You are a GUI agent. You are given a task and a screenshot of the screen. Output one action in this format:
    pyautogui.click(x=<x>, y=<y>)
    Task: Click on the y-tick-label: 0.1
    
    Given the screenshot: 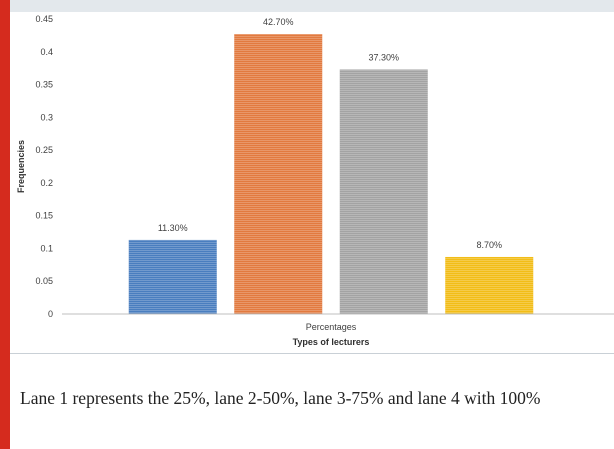 What is the action you would take?
    pyautogui.click(x=46, y=248)
    